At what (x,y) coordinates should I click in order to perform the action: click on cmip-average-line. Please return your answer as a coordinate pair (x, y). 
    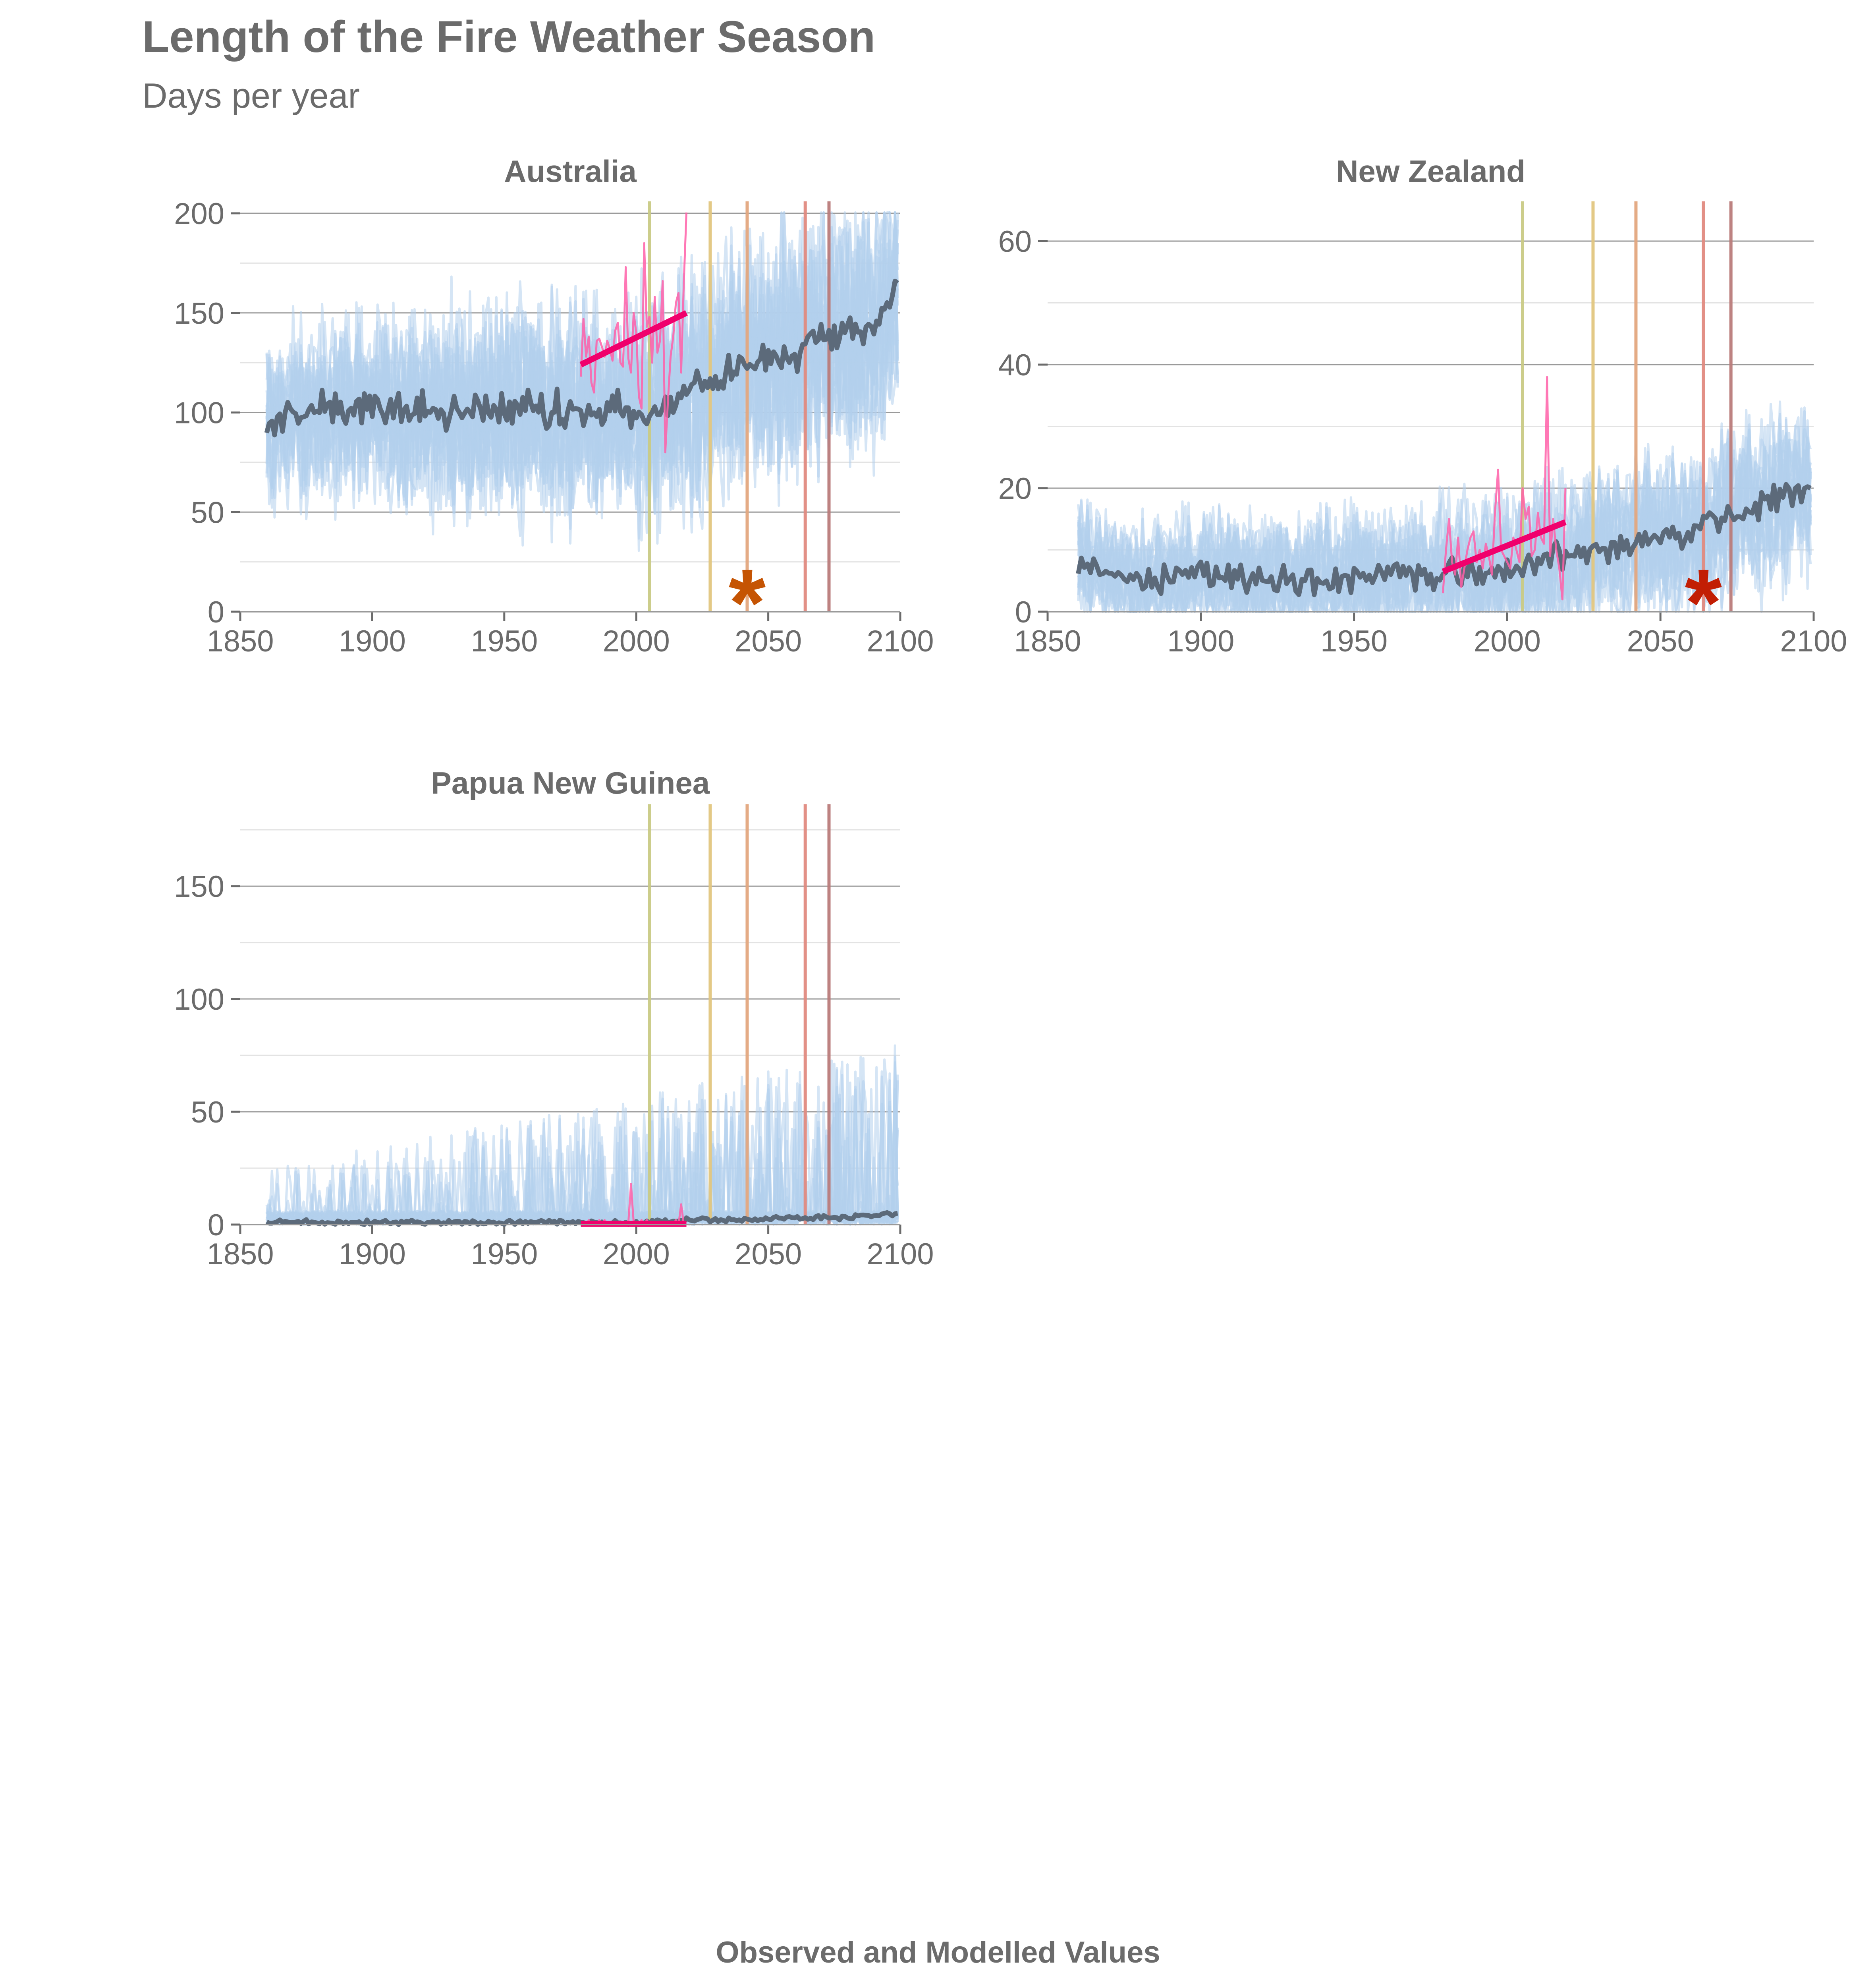
    Looking at the image, I should click on (581, 358).